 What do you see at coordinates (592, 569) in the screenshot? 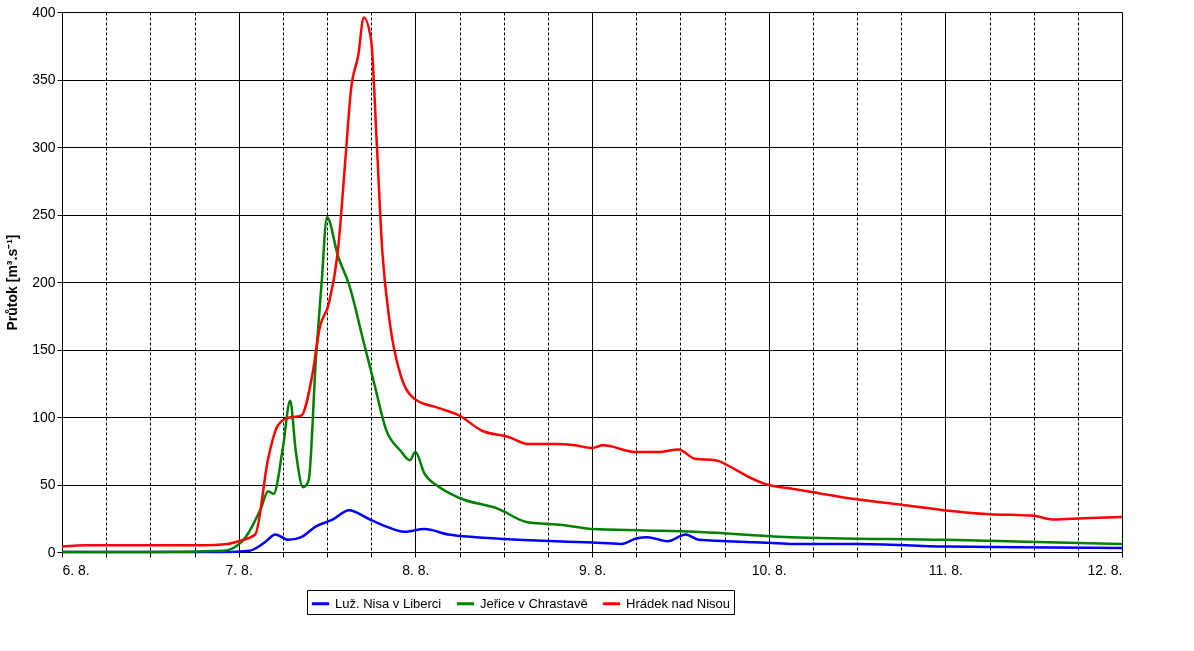
I see `x-tick-label: 9. 8.` at bounding box center [592, 569].